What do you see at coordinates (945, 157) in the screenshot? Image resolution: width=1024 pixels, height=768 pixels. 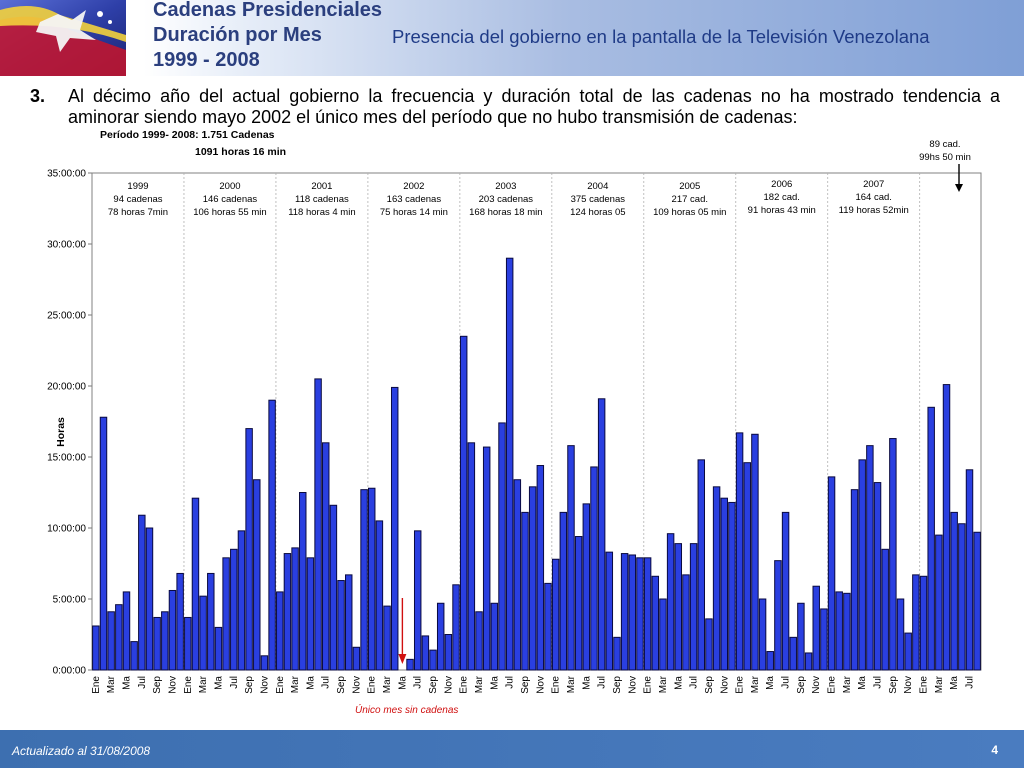 I see `year-2008-note-line-2: 99hs 50 min` at bounding box center [945, 157].